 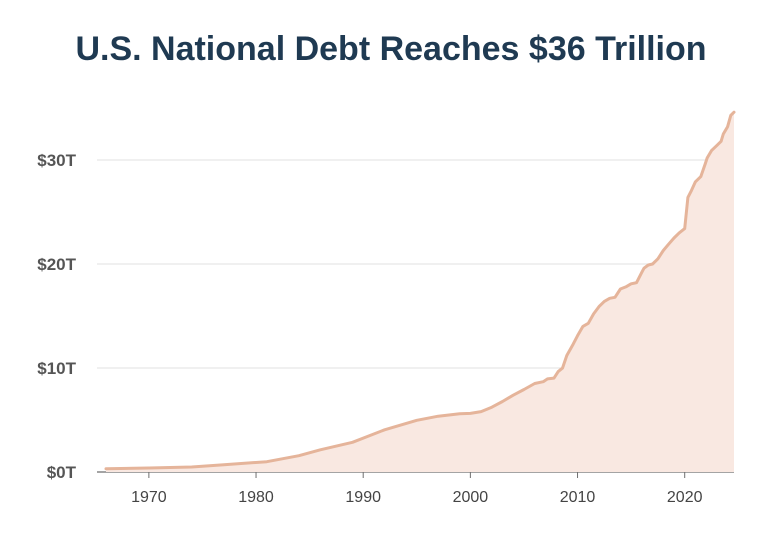 What do you see at coordinates (363, 497) in the screenshot?
I see `x-tick-label: 1990` at bounding box center [363, 497].